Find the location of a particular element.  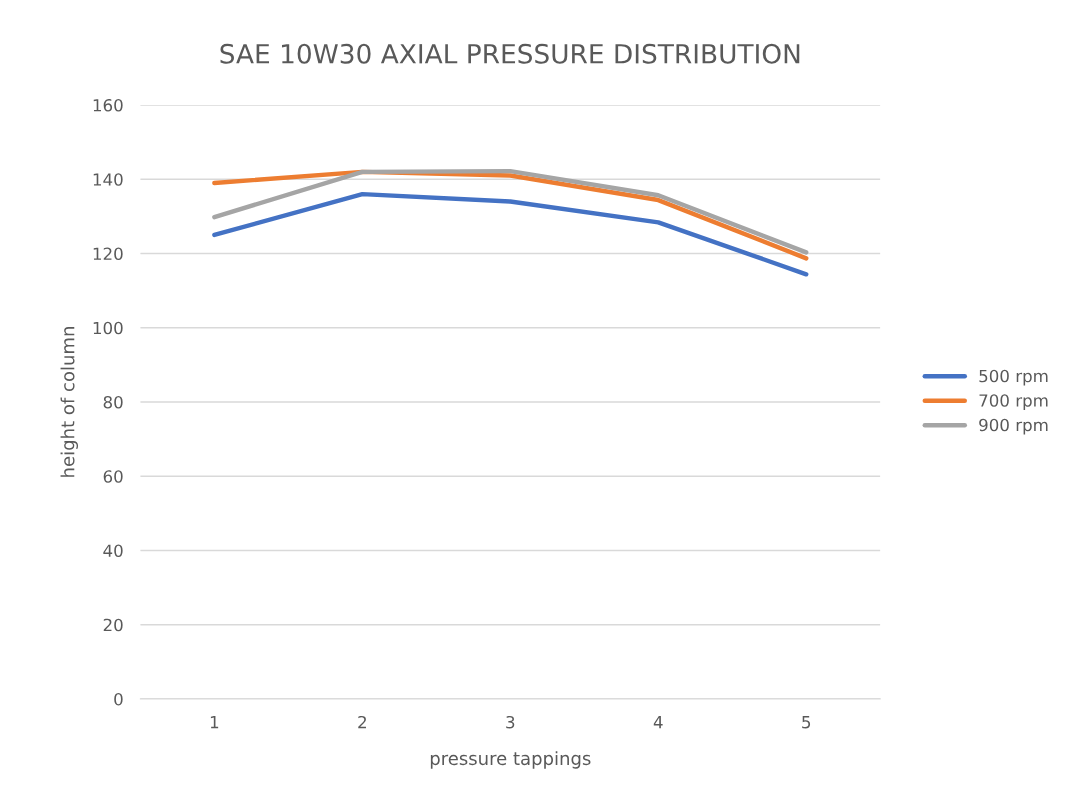

y-tick-label: 40 is located at coordinates (113, 551).